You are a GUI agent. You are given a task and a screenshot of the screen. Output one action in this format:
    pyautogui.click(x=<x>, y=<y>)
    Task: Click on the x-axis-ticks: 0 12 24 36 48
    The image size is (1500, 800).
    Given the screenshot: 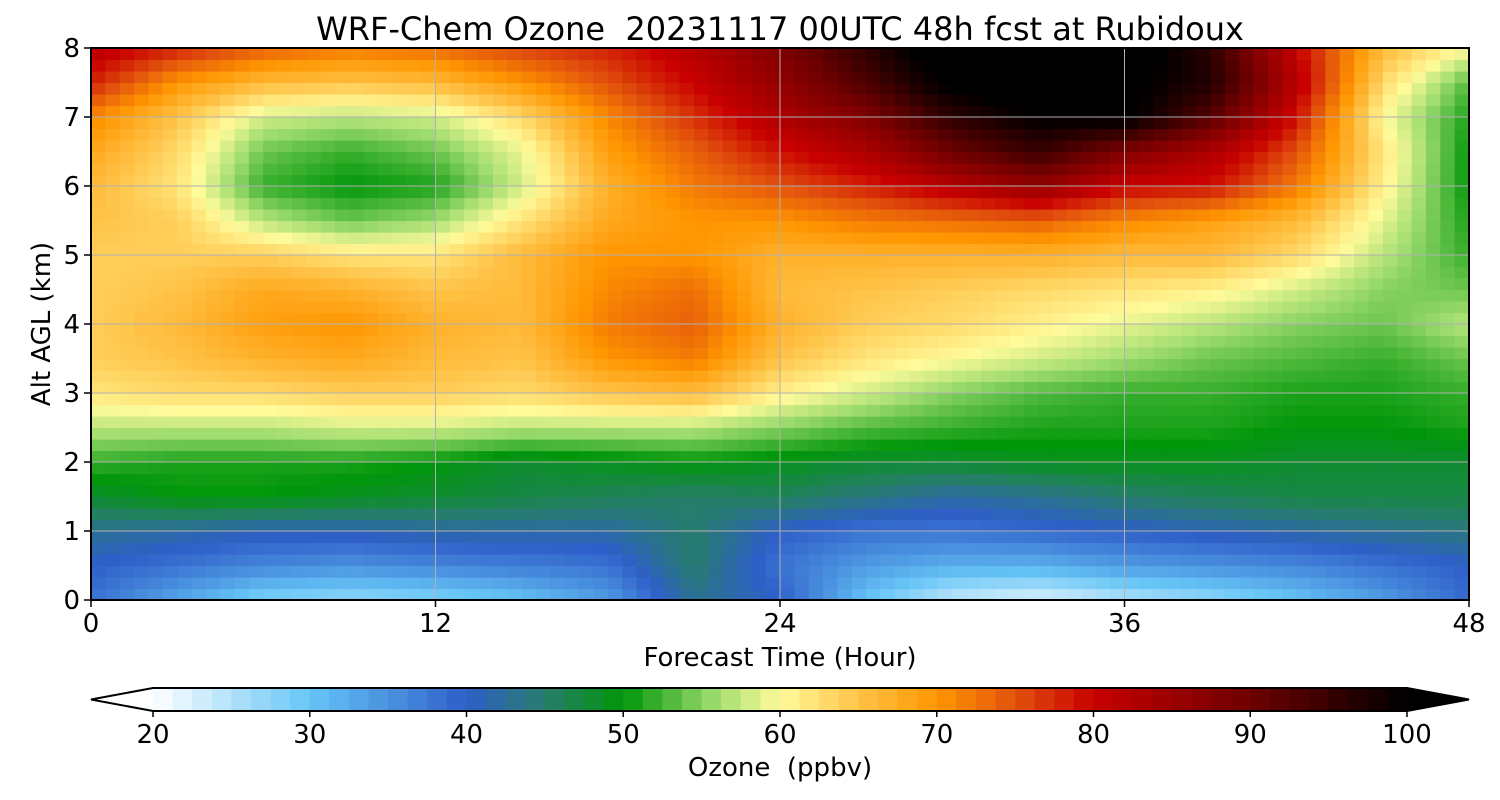 What is the action you would take?
    pyautogui.click(x=784, y=619)
    